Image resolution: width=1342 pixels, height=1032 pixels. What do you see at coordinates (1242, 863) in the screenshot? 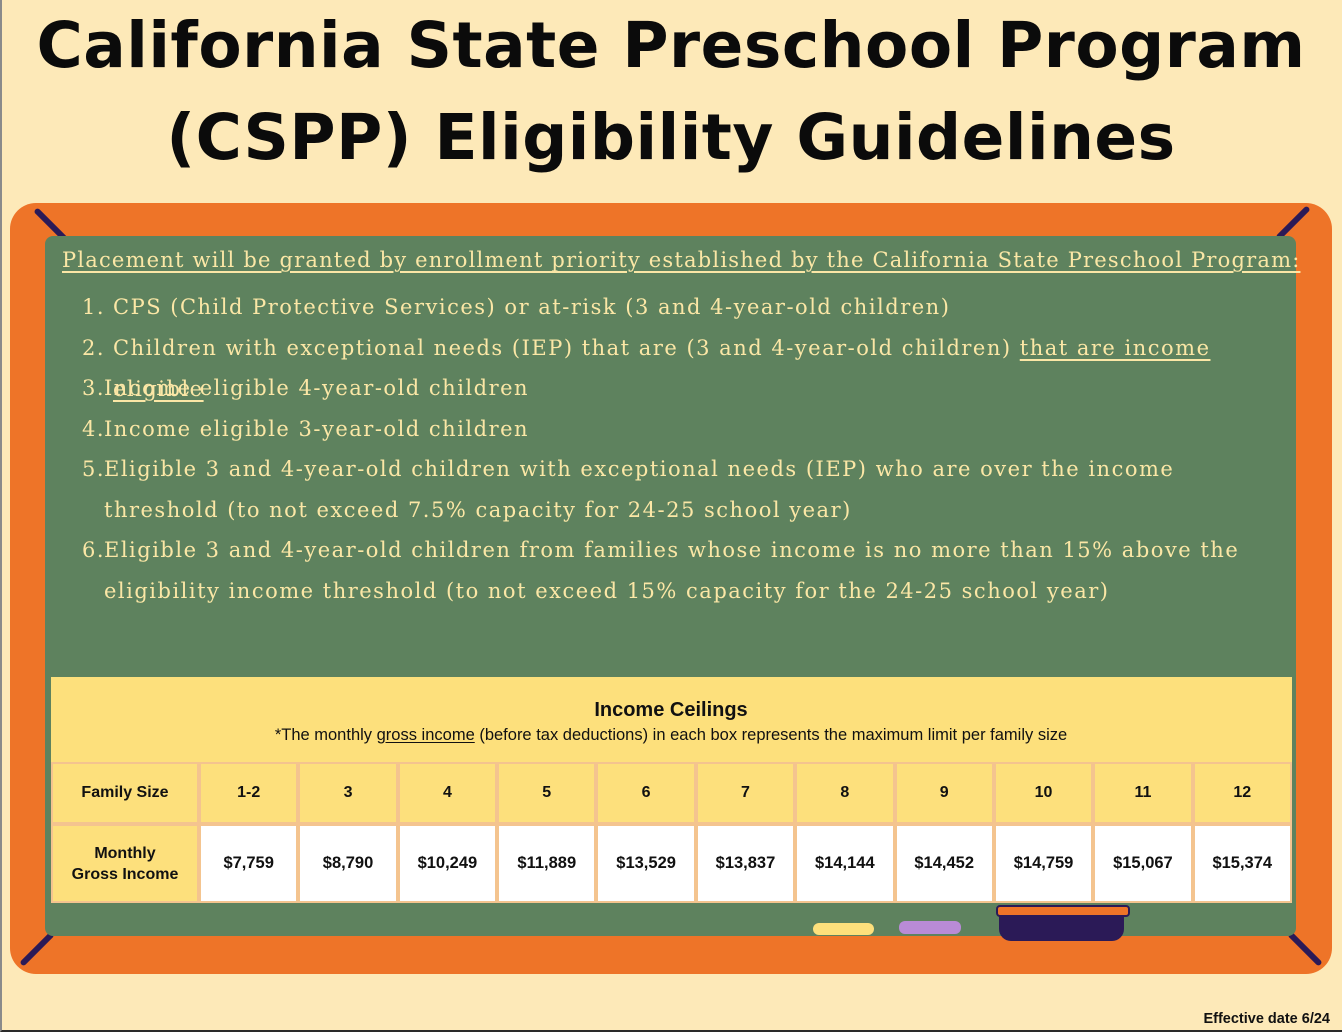
I see `monthly-income-cell: $15,374` at bounding box center [1242, 863].